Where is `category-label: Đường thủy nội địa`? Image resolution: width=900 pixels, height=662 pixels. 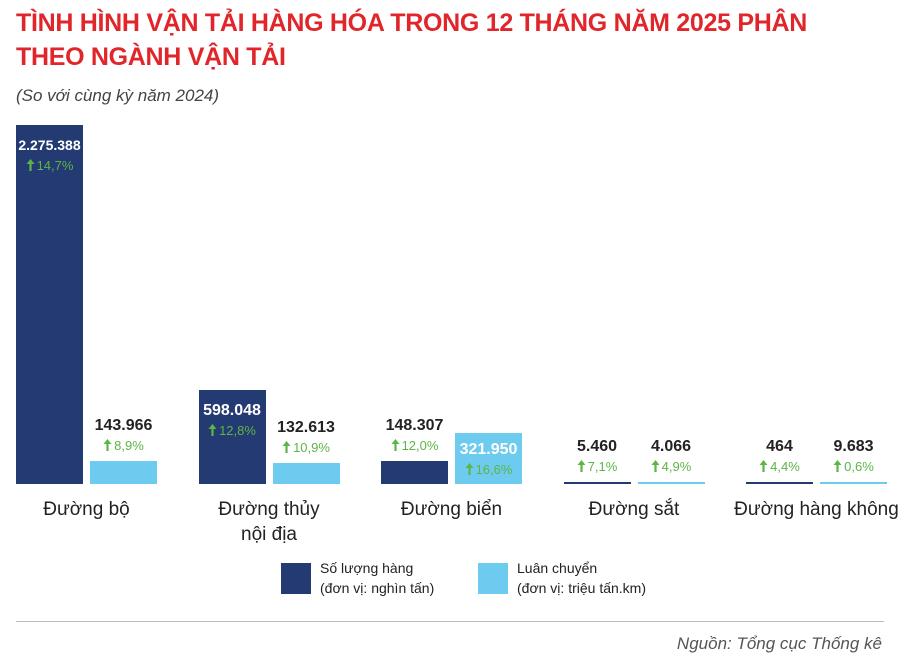 category-label: Đường thủy nội địa is located at coordinates (269, 522).